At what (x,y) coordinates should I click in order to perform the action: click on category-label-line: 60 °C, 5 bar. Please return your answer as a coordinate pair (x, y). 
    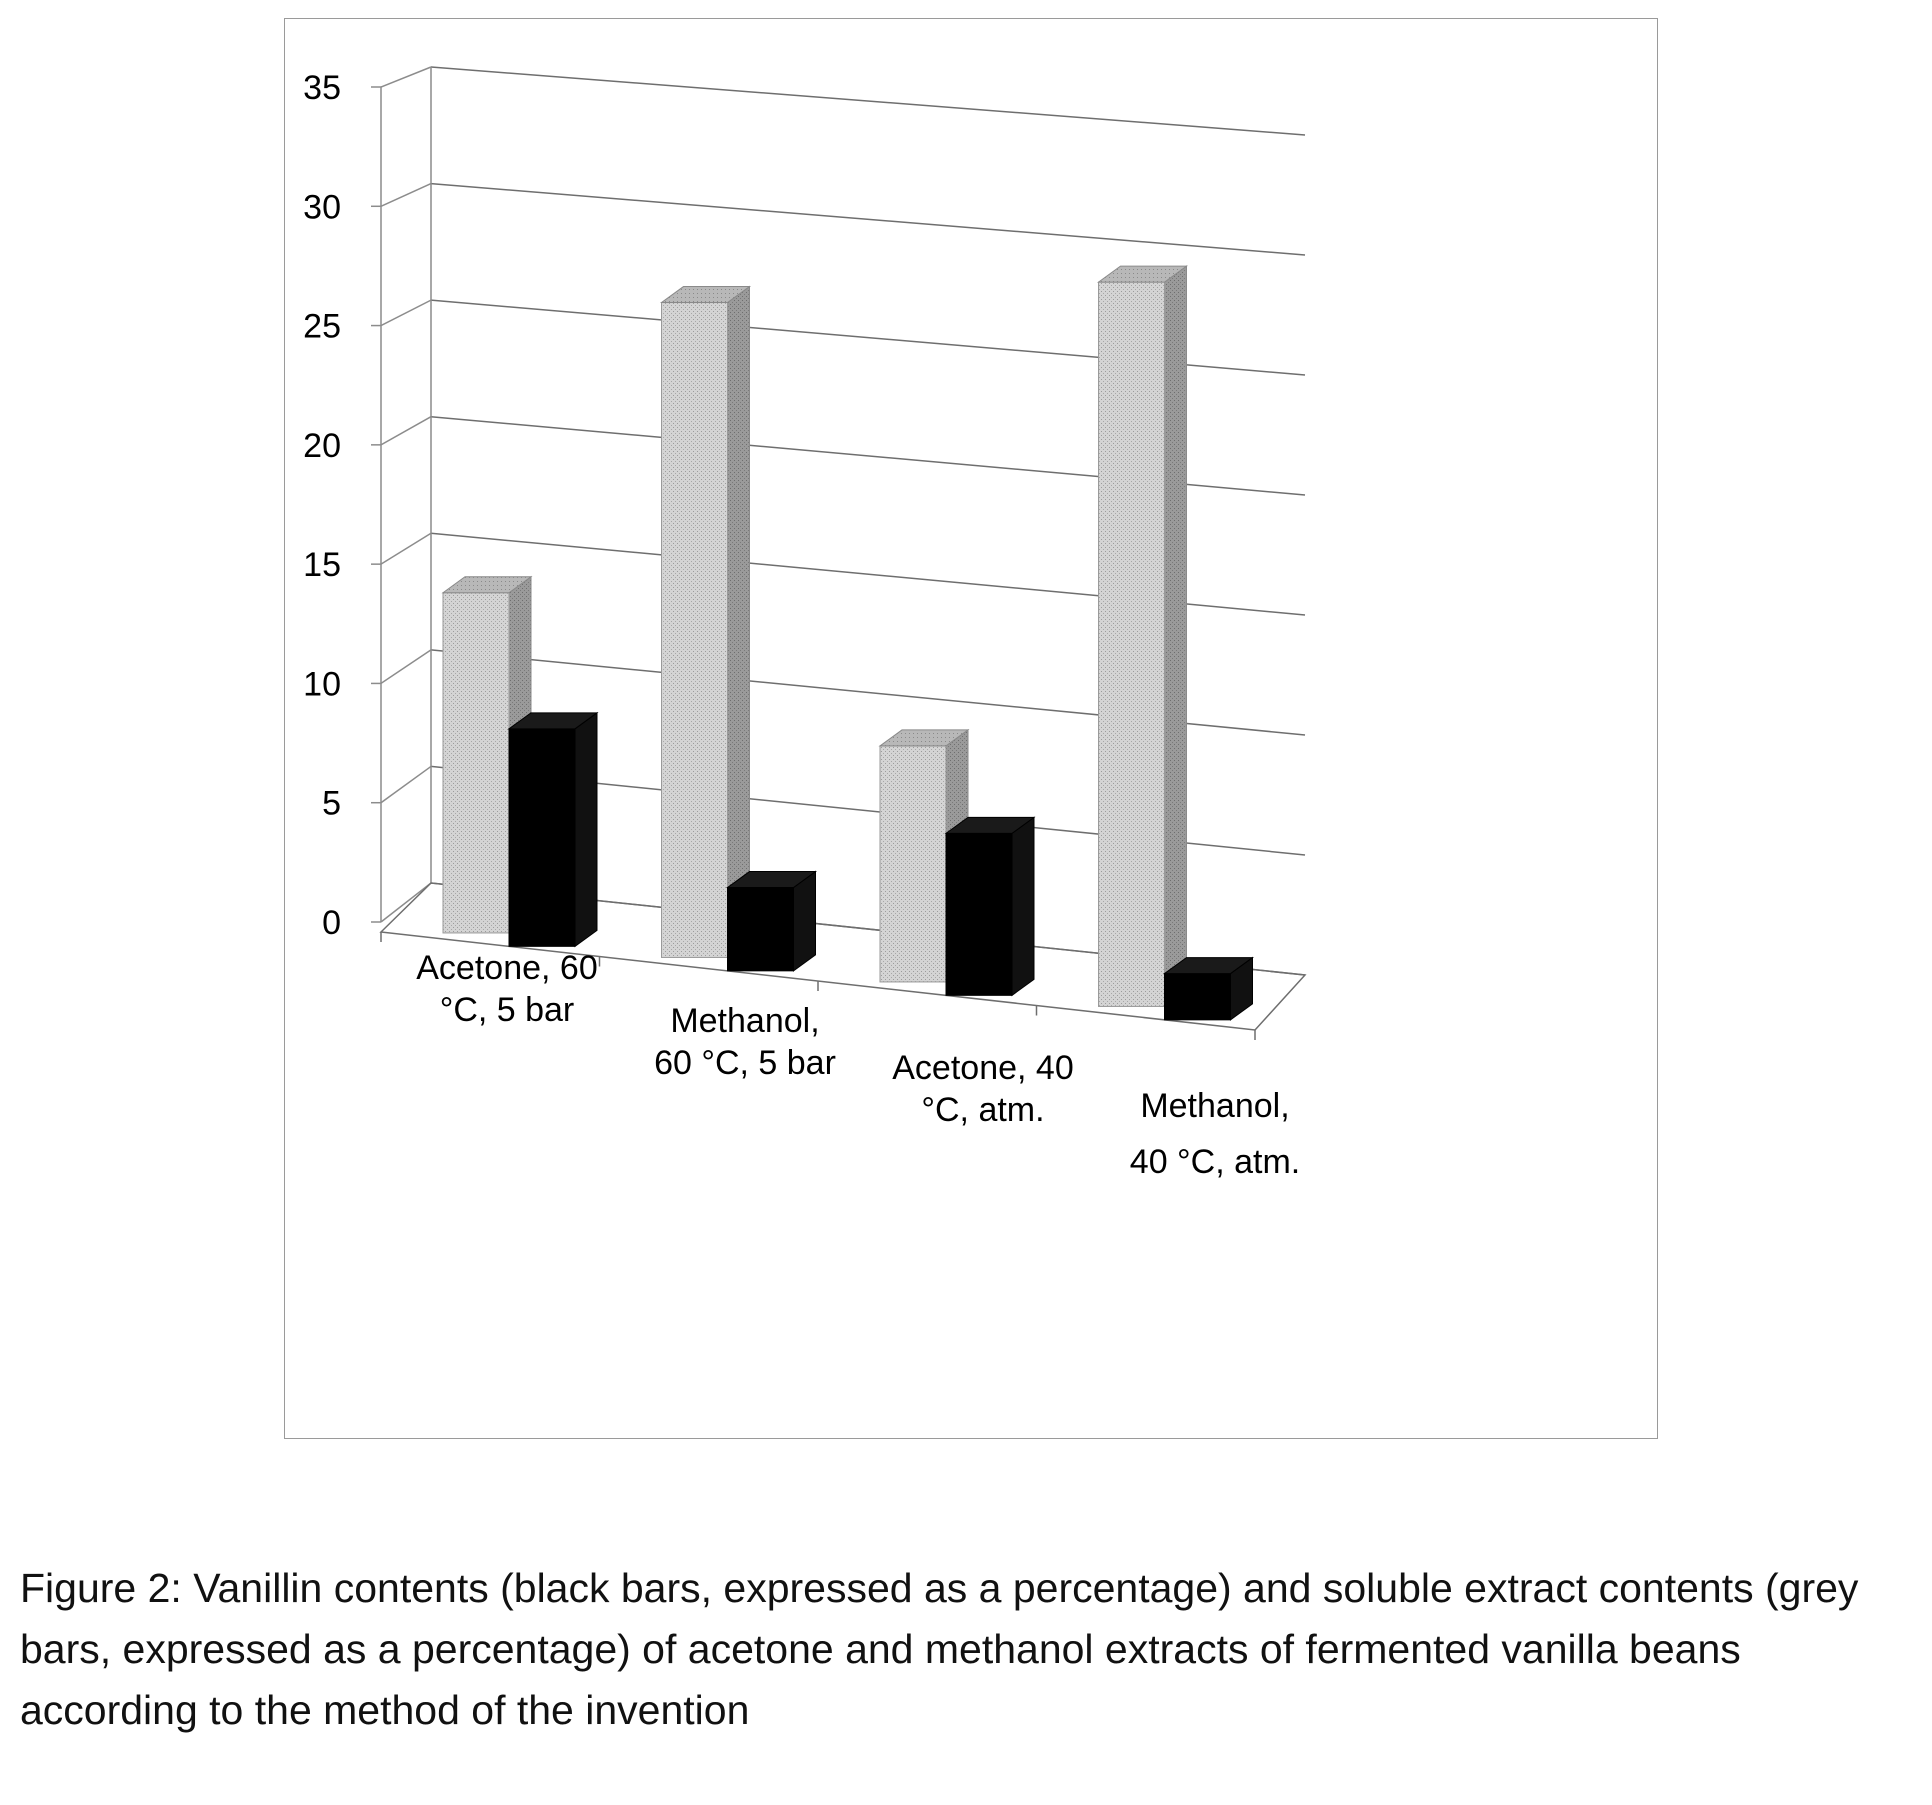
    Looking at the image, I should click on (745, 1063).